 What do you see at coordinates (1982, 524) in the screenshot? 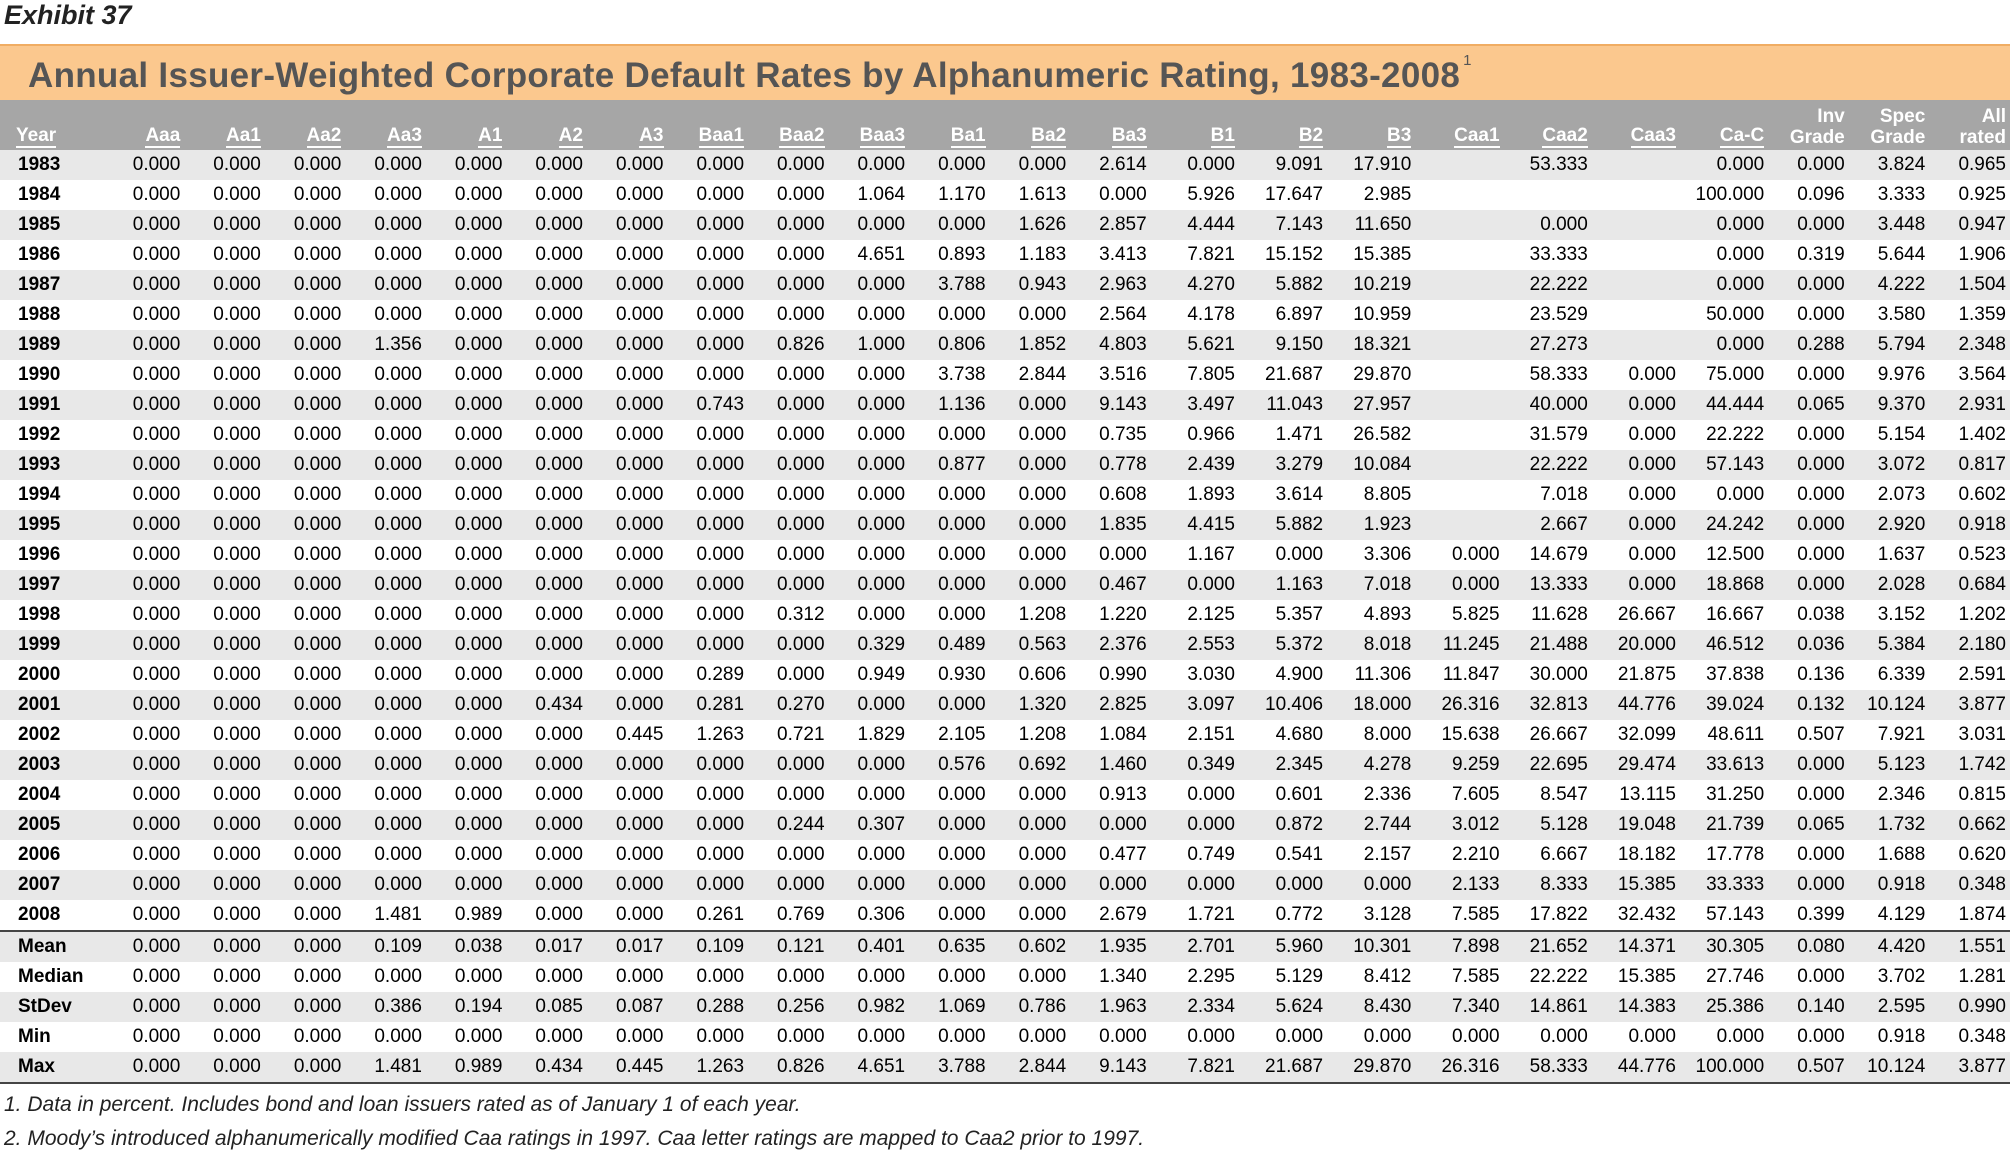
I see `table-cell: 0.918` at bounding box center [1982, 524].